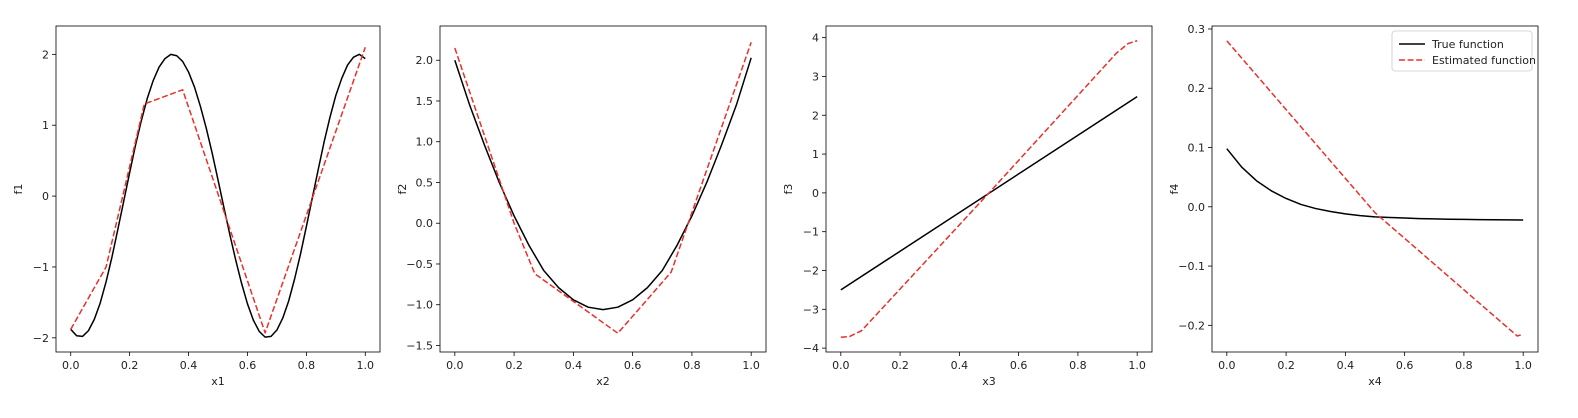 The width and height of the screenshot is (1578, 418). What do you see at coordinates (41, 267) in the screenshot?
I see `subplot-1-ytick-label: −1` at bounding box center [41, 267].